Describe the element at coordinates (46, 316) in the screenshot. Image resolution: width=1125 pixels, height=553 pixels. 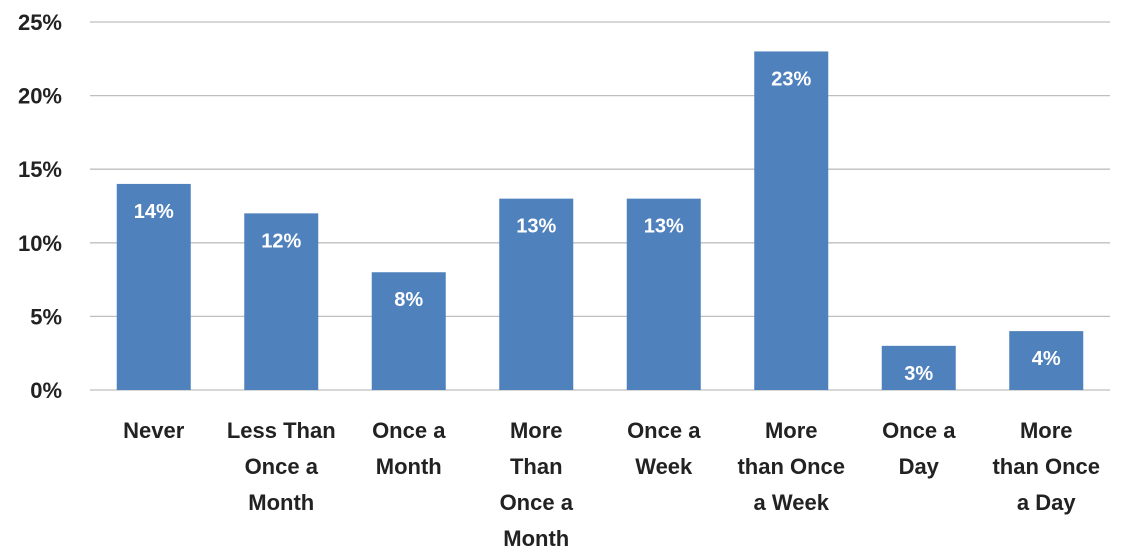
I see `y-tick-label: 5%` at that location.